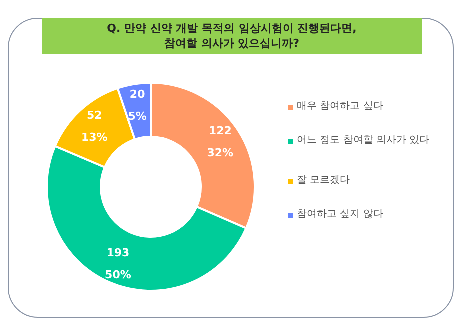 This screenshot has width=468, height=326. I want to click on data-label: 193 50%, so click(118, 263).